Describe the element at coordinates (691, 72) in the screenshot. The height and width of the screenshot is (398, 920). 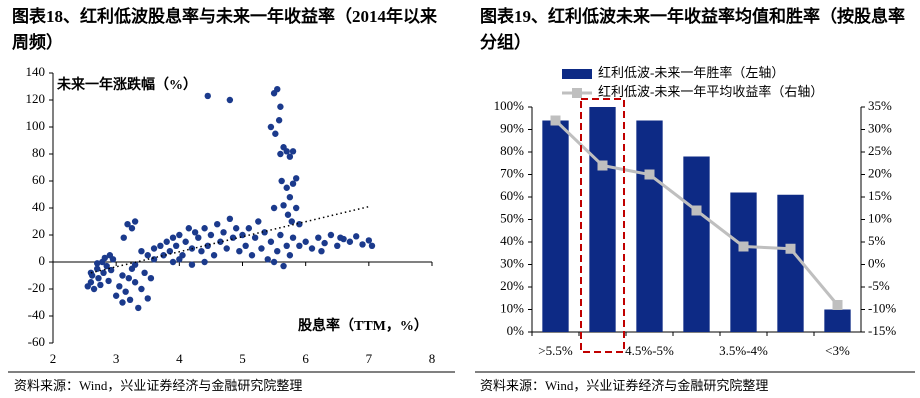
I see `legend-label: 红利低波-未来一年胜率（左轴）` at that location.